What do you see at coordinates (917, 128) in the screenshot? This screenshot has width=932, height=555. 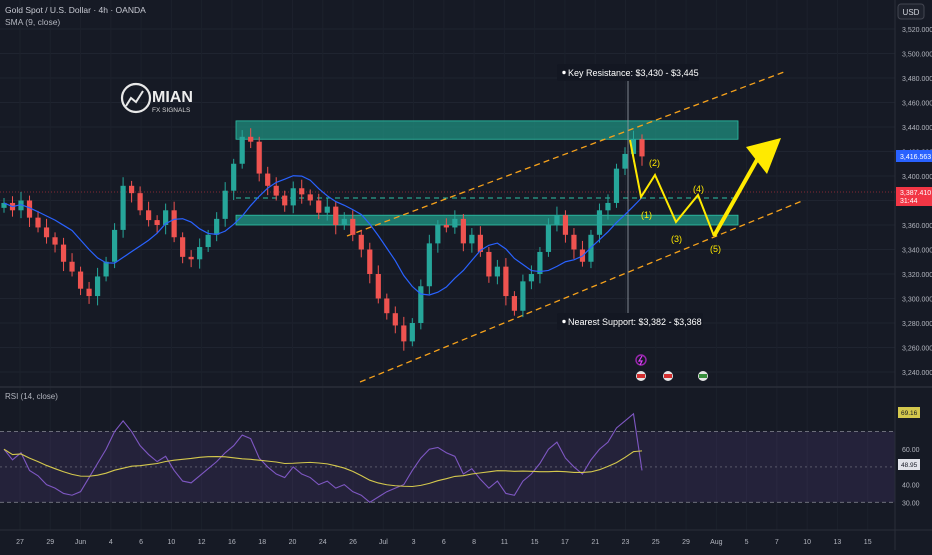 I see `price-tick-label: 3,440.000` at bounding box center [917, 128].